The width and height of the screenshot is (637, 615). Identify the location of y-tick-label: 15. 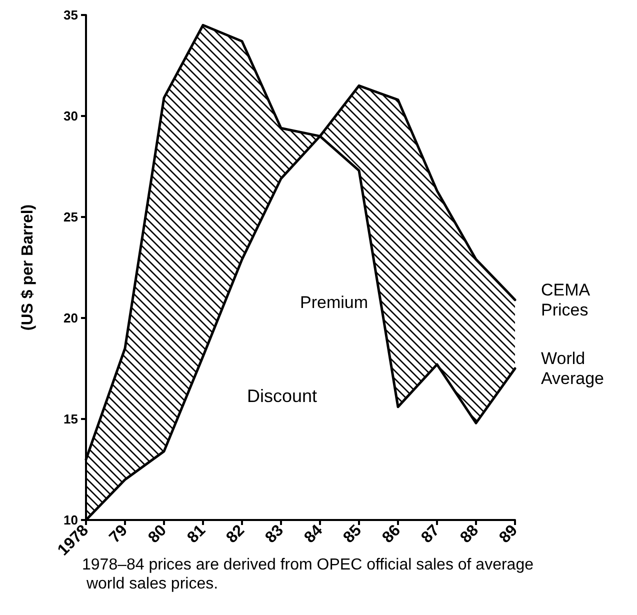
(71, 419).